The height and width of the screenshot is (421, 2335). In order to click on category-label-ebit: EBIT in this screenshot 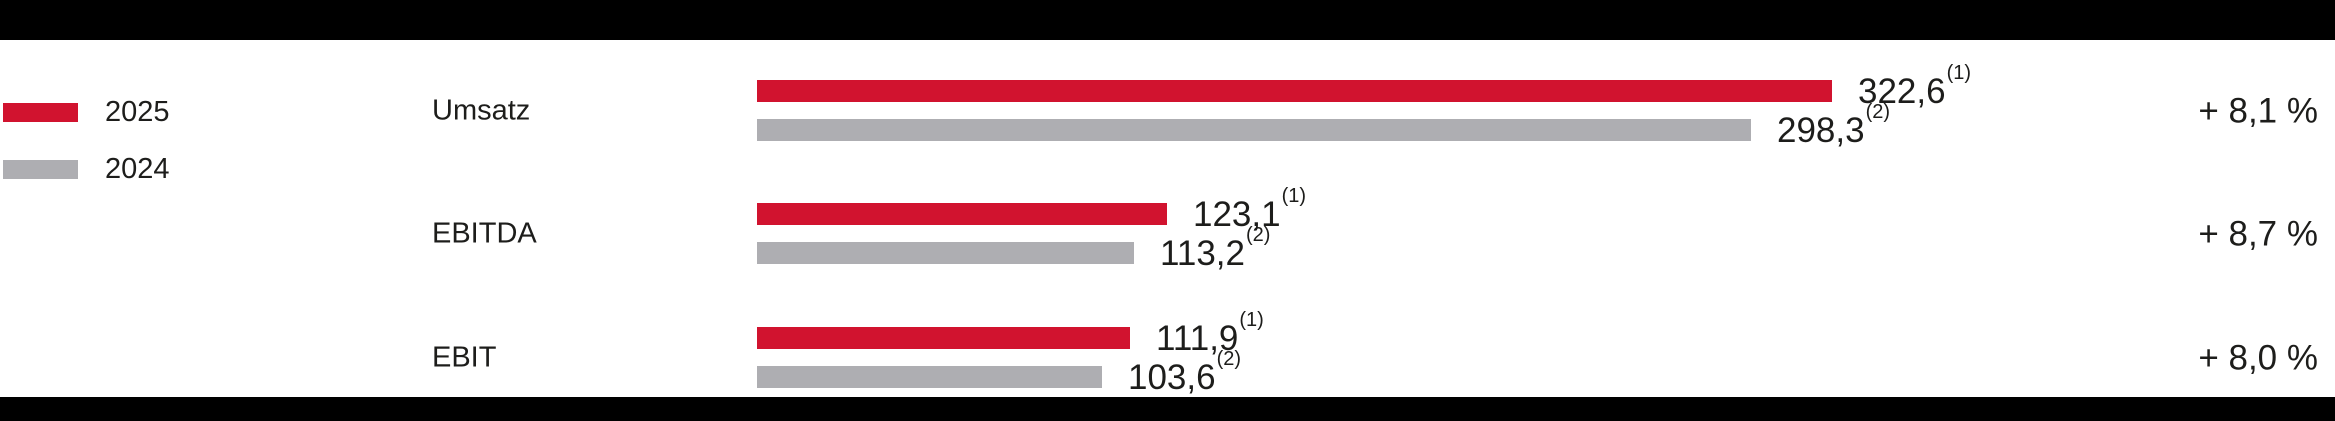, I will do `click(464, 357)`.